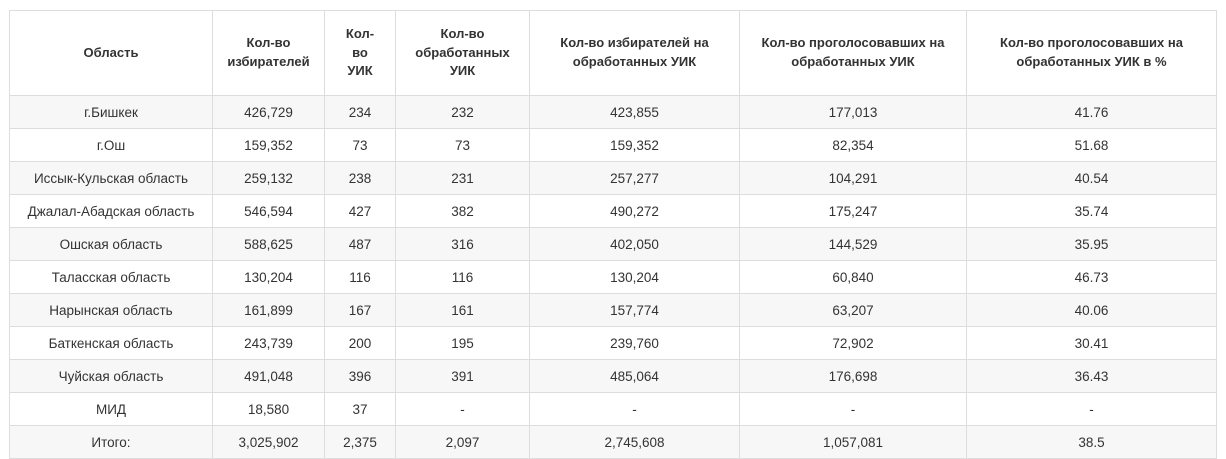  What do you see at coordinates (1091, 310) in the screenshot?
I see `value-cell: 40.06` at bounding box center [1091, 310].